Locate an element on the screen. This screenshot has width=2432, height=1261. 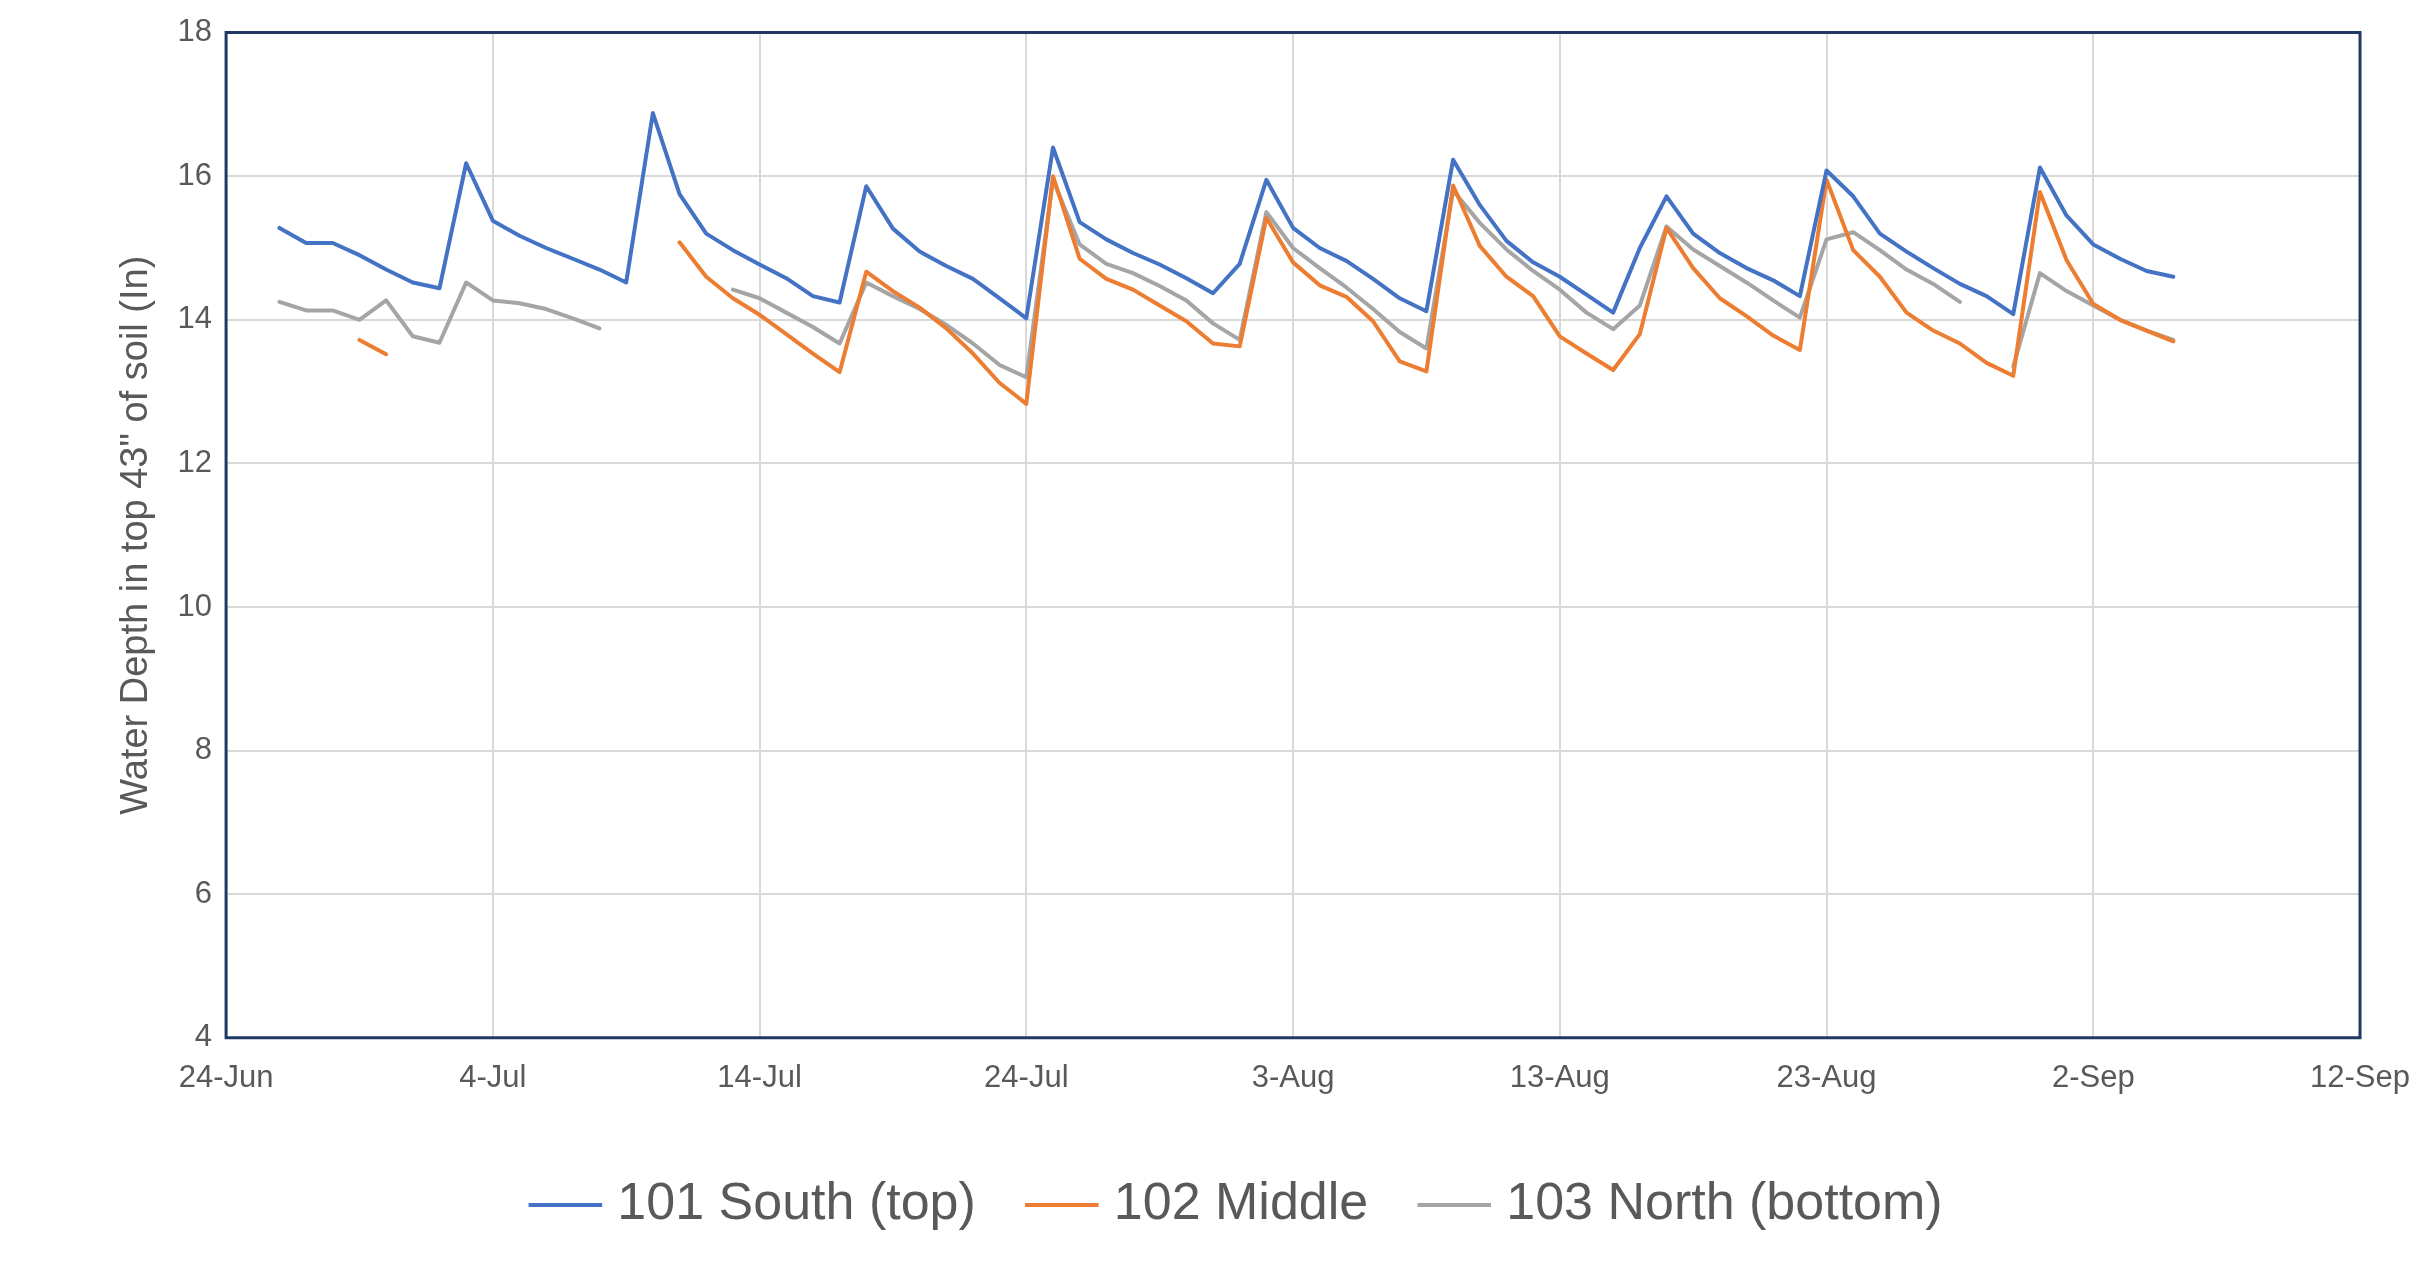
y-axis-title: Water Depth in top 43" of soil (In) is located at coordinates (134, 535).